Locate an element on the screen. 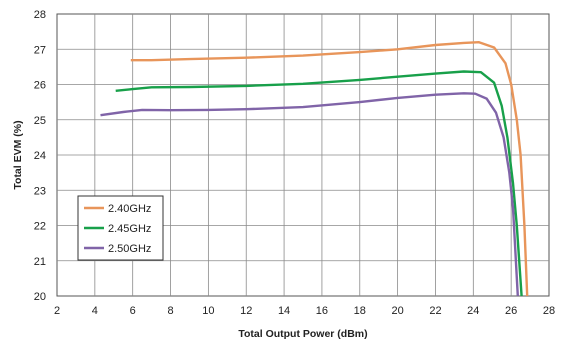  y-tick-label: 21 is located at coordinates (40, 262).